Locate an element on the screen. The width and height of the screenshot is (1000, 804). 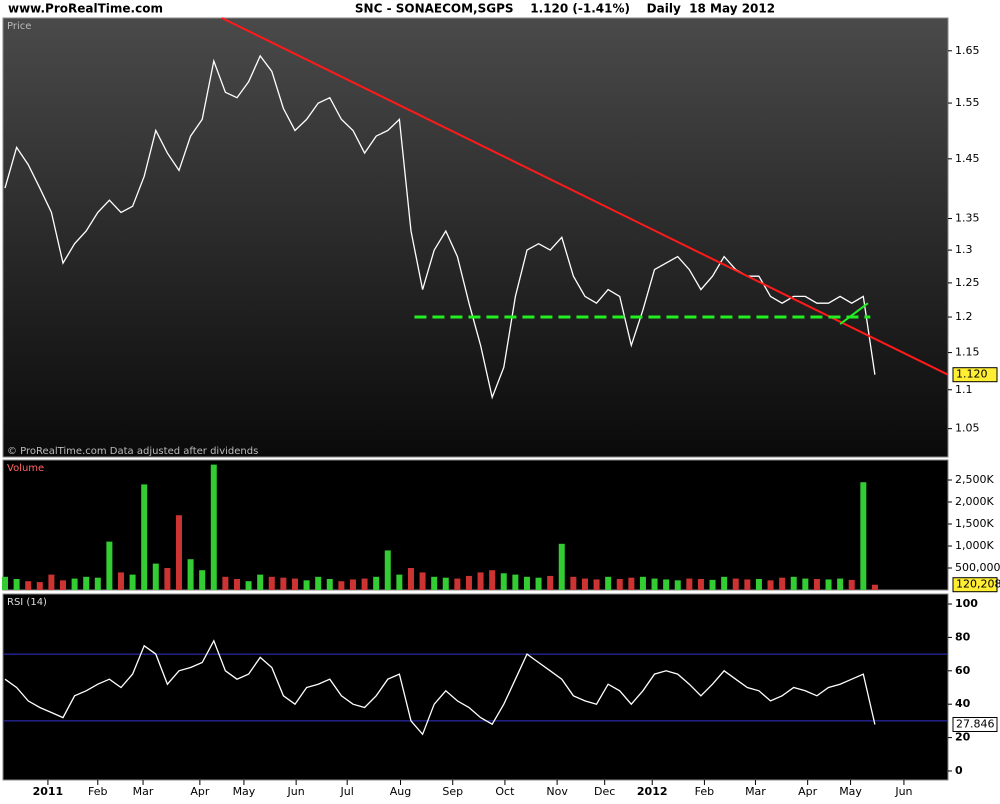
y-tick-label: 1.3 is located at coordinates (964, 249).